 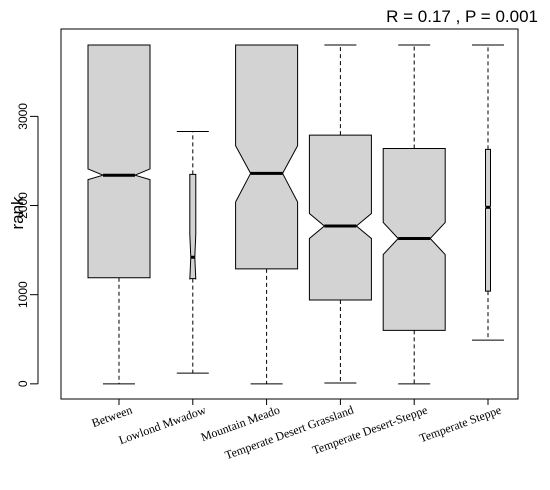 I want to click on y-tick-label: 1000, so click(x=23, y=294).